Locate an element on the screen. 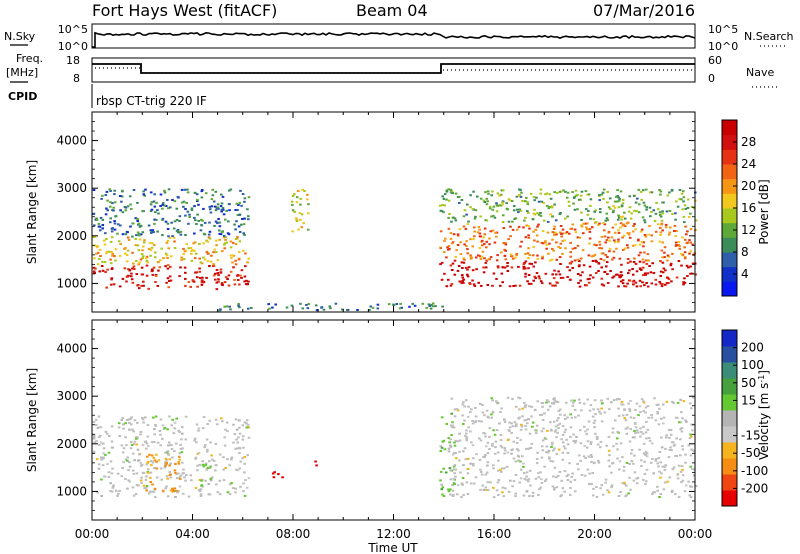 The height and width of the screenshot is (554, 800). colorbar-frame is located at coordinates (729, 418).